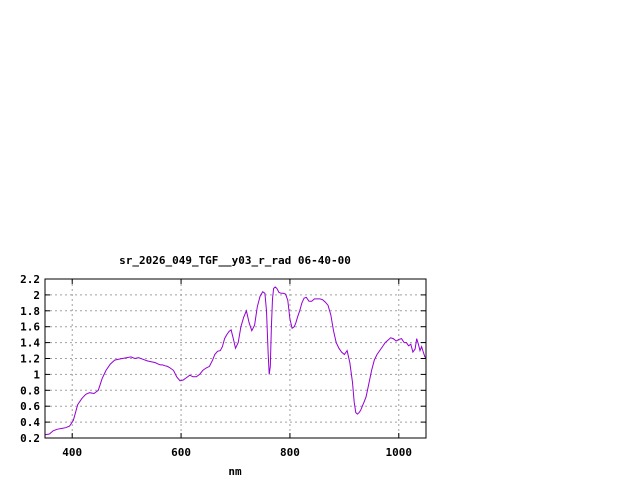 This screenshot has height=485, width=640. I want to click on x-axis-label: nm, so click(235, 471).